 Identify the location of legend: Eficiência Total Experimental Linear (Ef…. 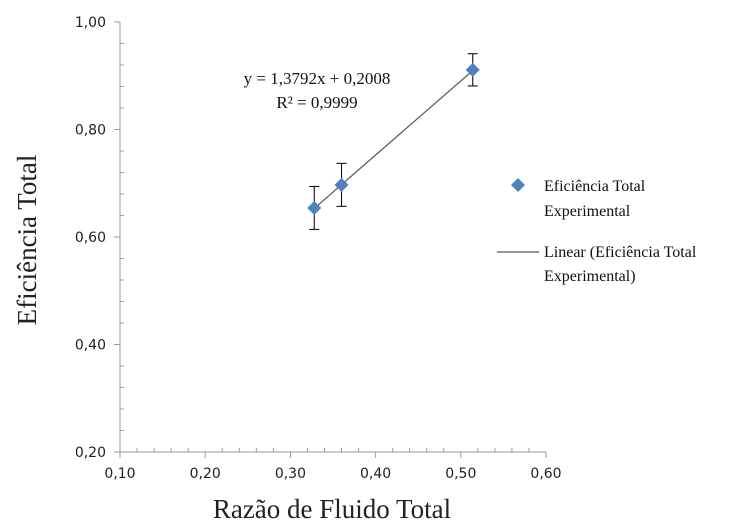
(597, 231).